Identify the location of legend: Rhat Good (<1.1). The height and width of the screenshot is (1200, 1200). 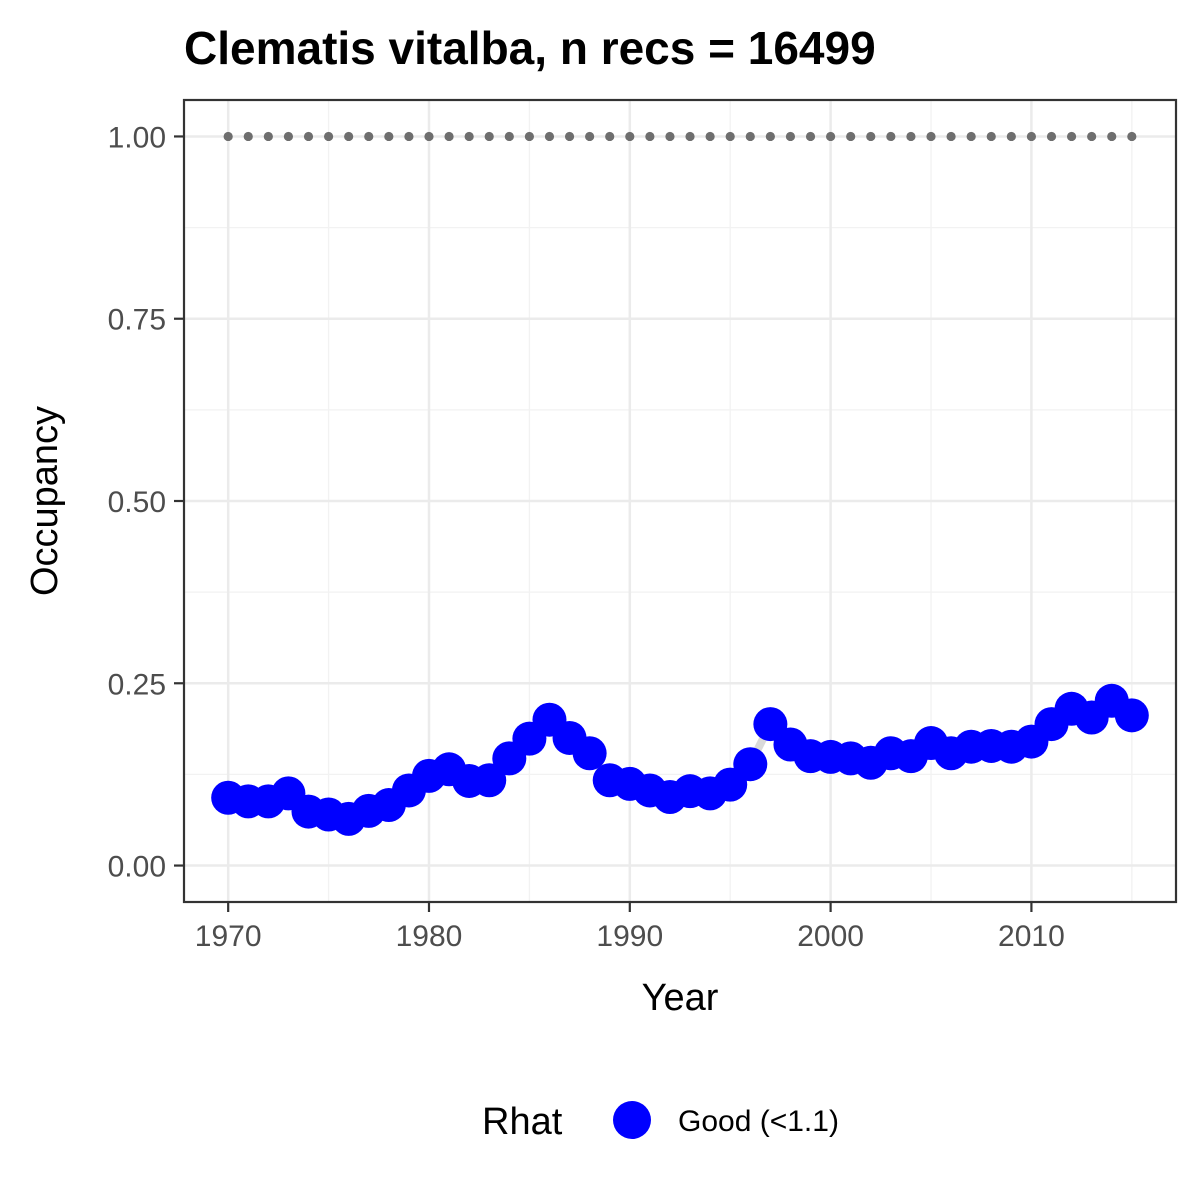
(660, 1122).